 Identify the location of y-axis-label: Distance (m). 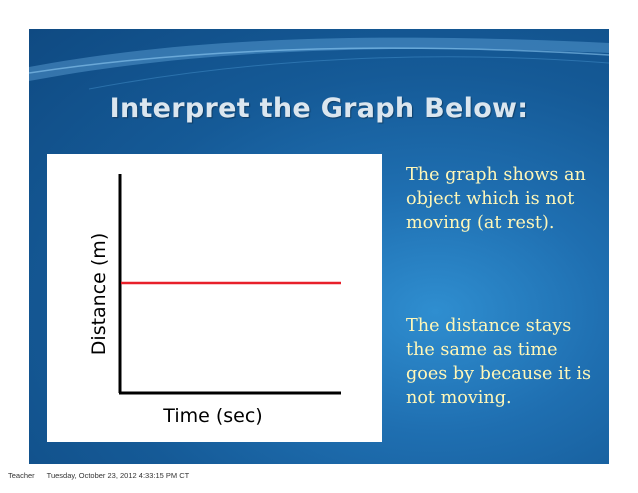
(99, 294).